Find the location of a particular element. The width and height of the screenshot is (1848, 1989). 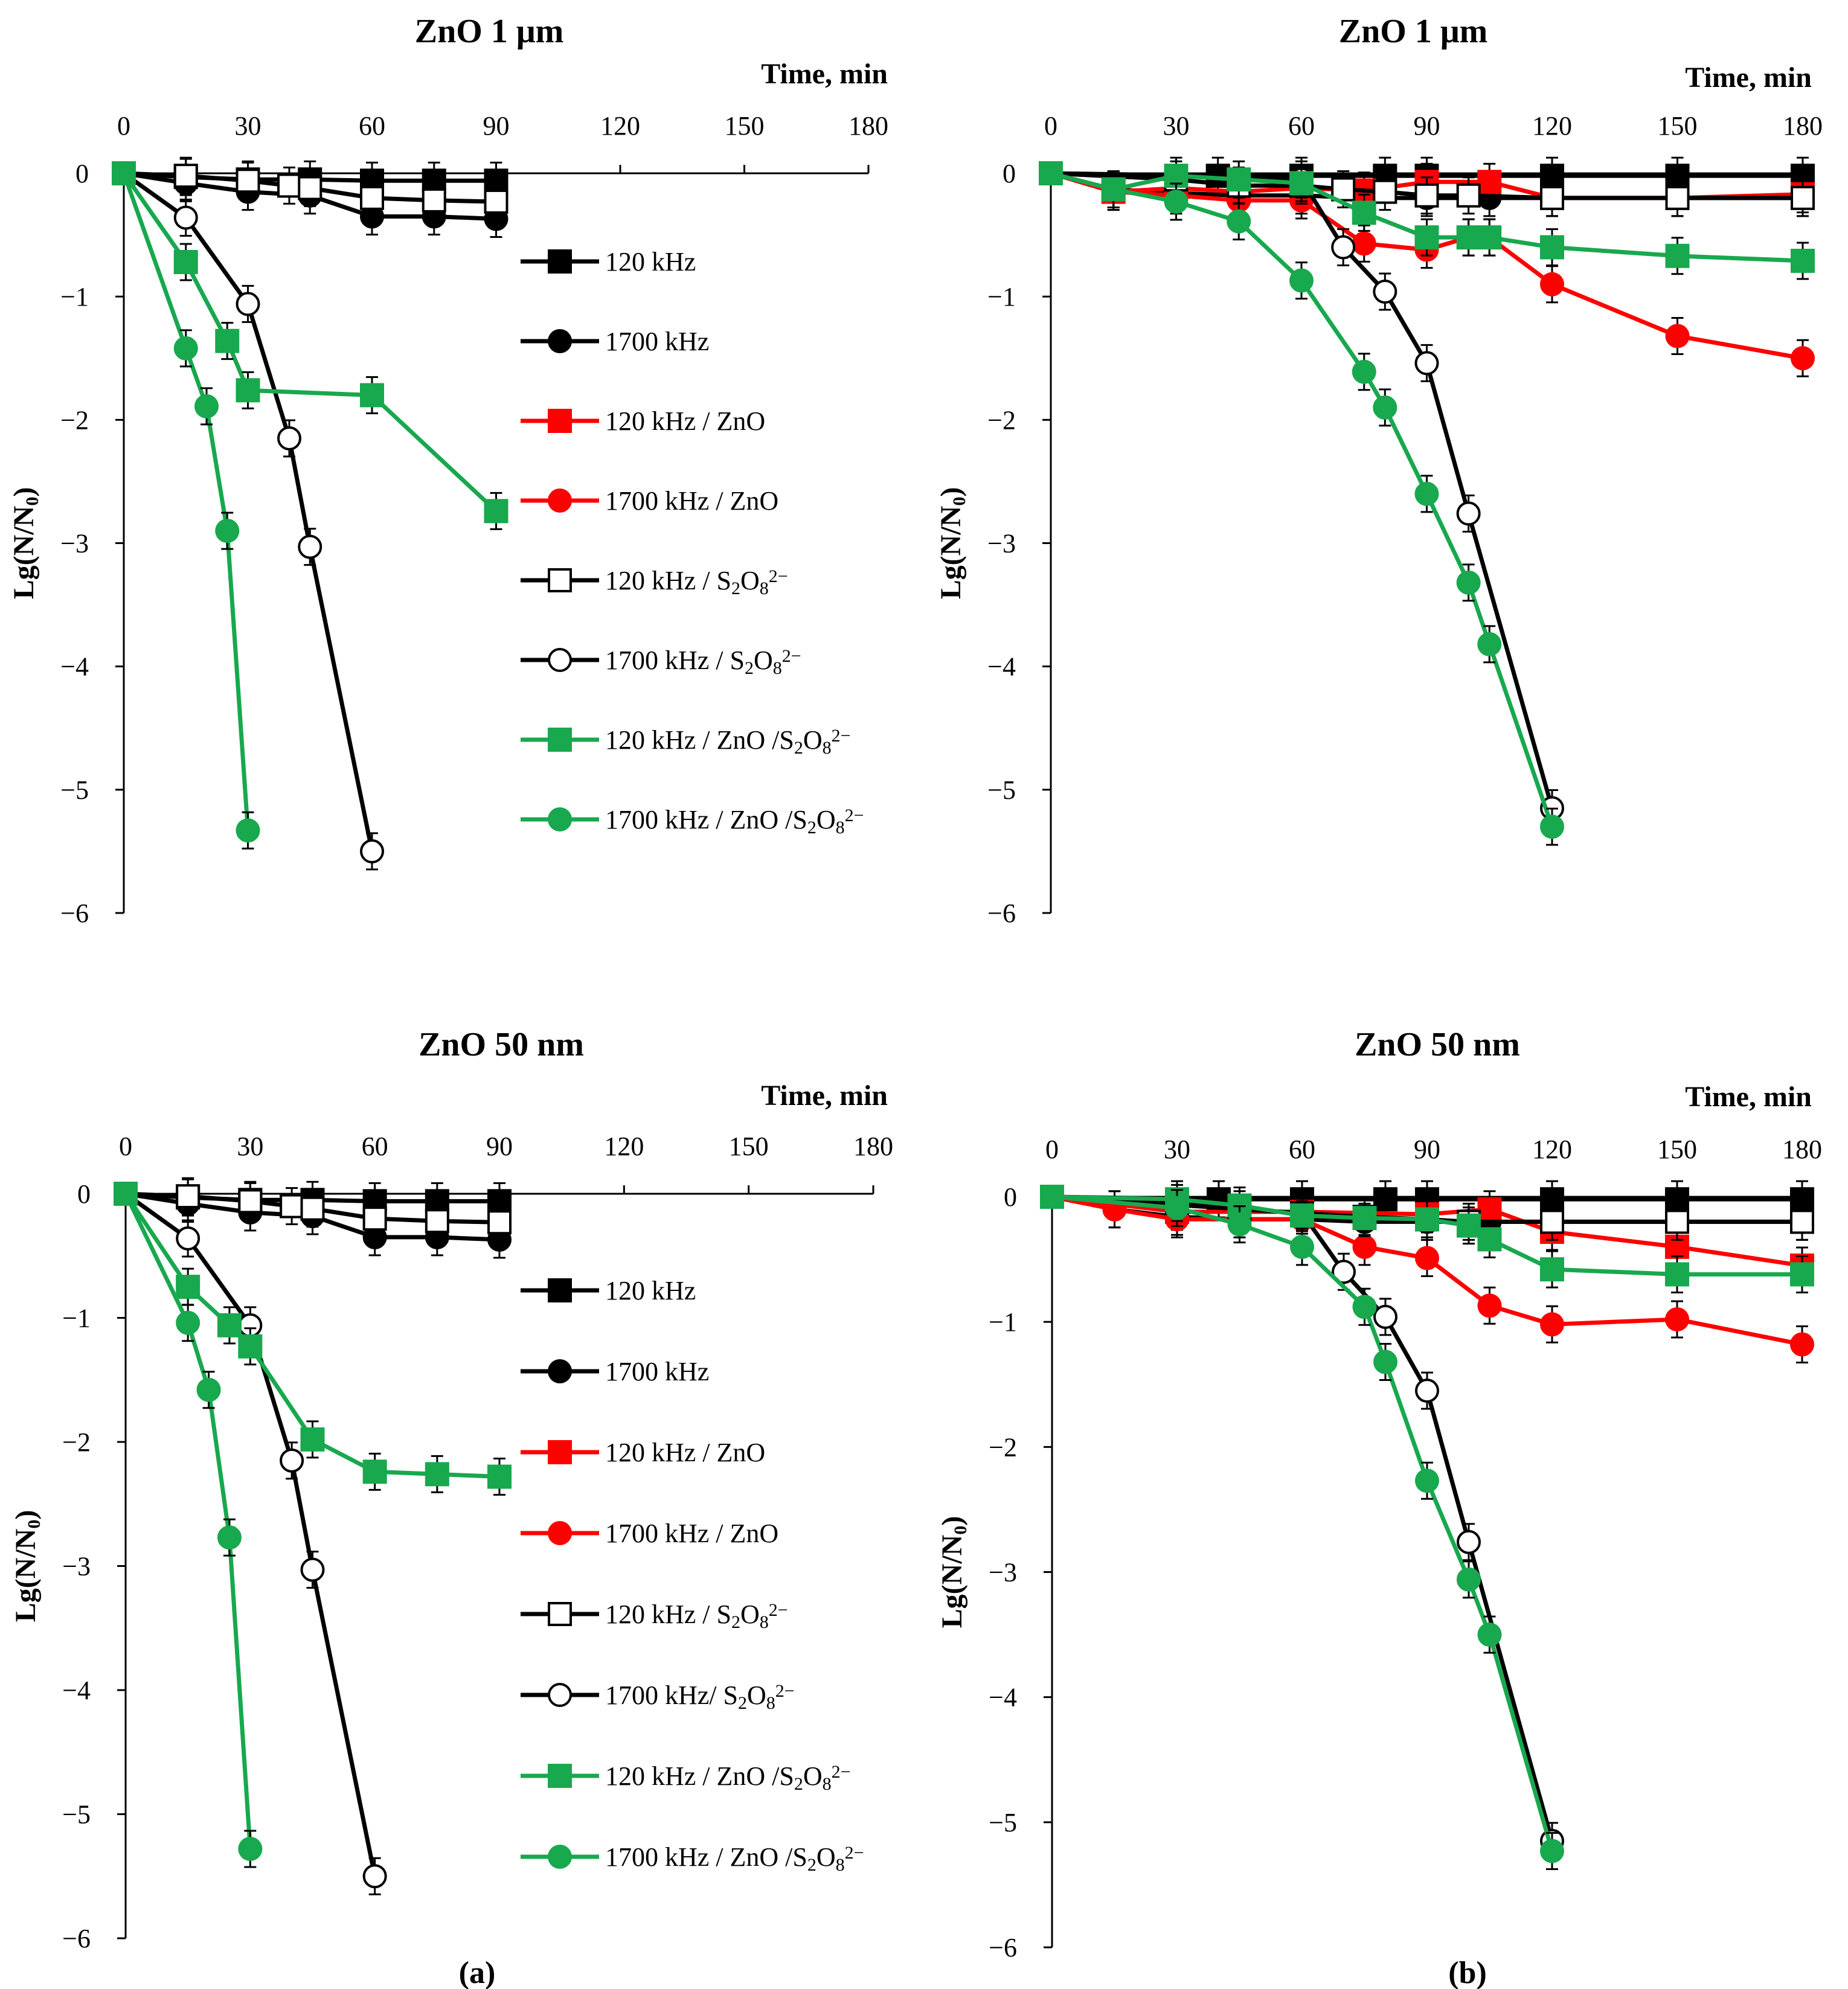

chart-title: ZnO 1 μm is located at coordinates (489, 31).